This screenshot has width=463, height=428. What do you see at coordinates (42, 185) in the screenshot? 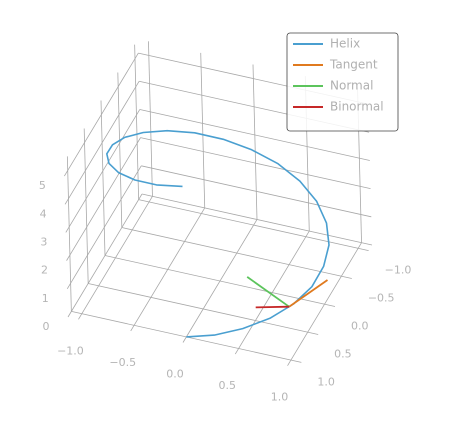
I see `z-tick-label: 5` at bounding box center [42, 185].